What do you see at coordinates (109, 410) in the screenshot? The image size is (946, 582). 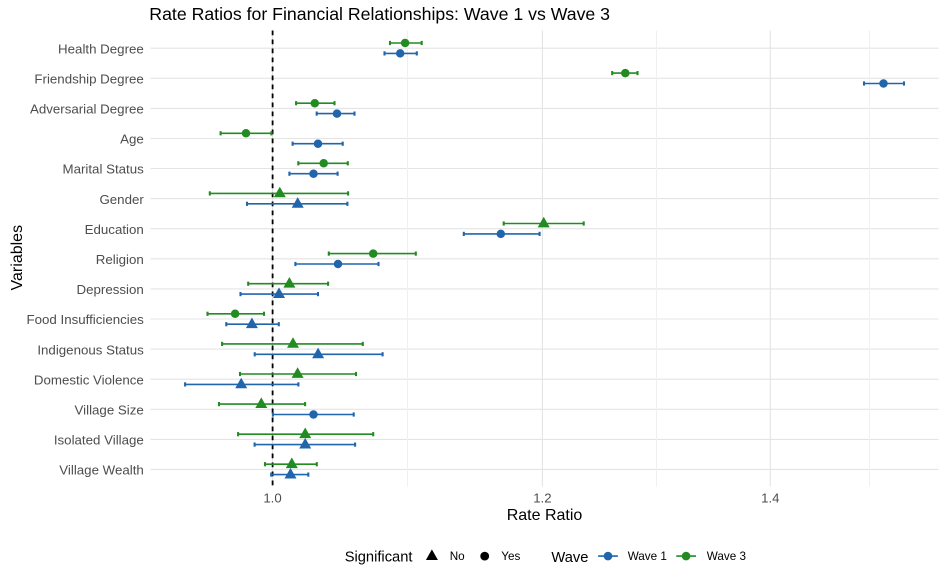 I see `svg-text: Village Size` at bounding box center [109, 410].